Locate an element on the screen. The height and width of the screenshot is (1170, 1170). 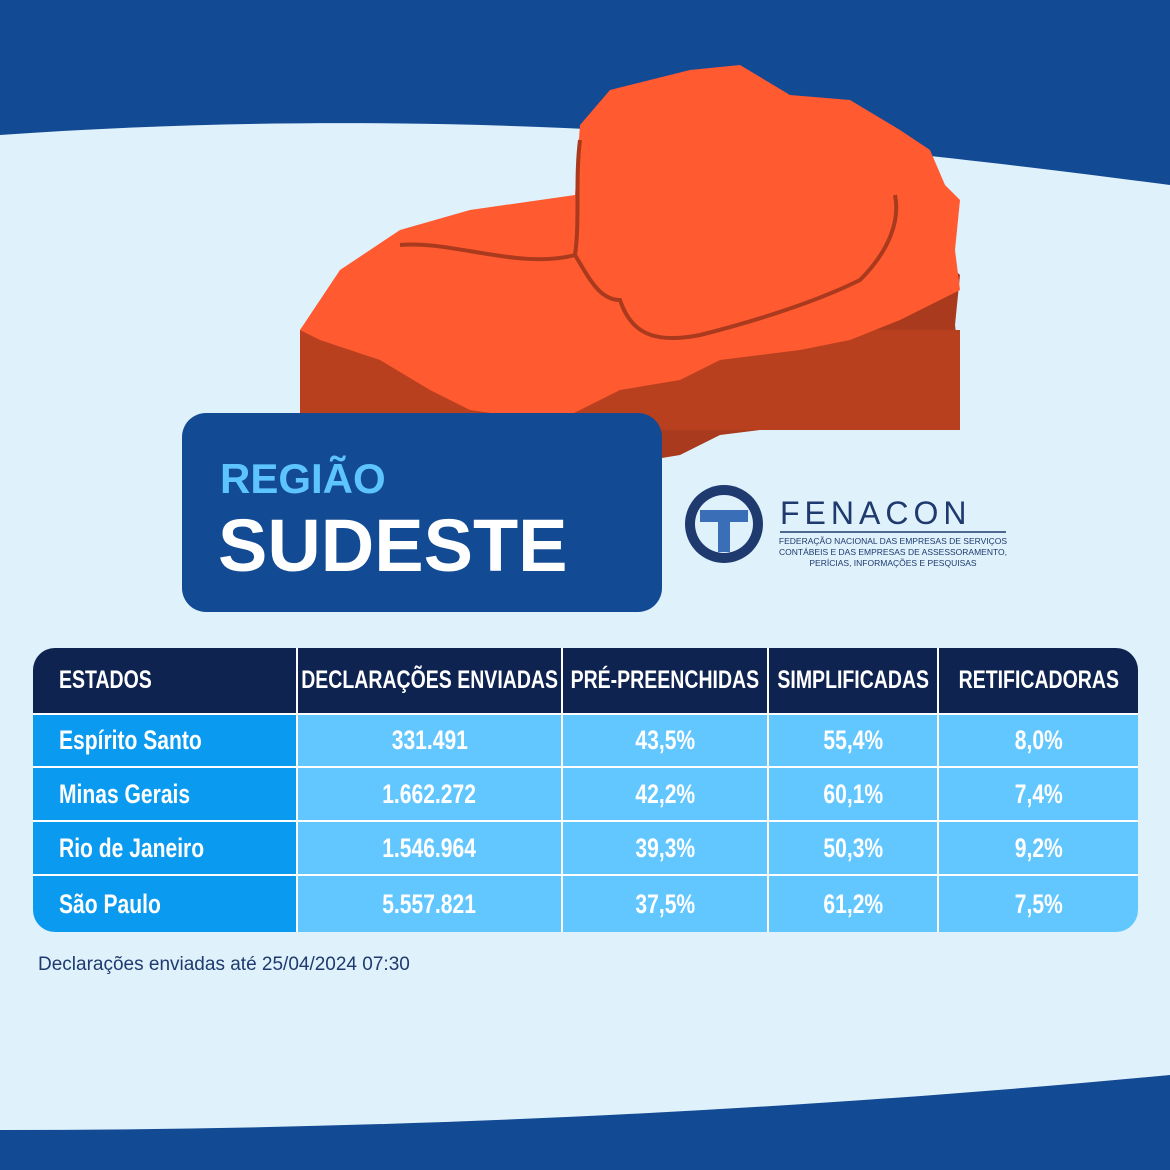
cell-text: 60,1% is located at coordinates (853, 793).